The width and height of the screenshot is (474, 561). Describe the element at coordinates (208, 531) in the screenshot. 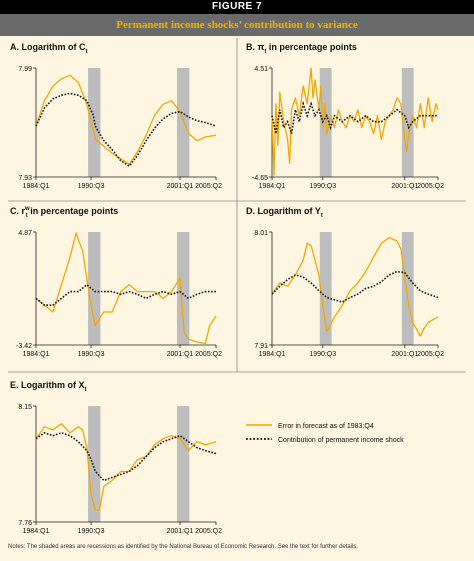

I see `panel-e-xtick-label-4: 2005:Q2` at that location.